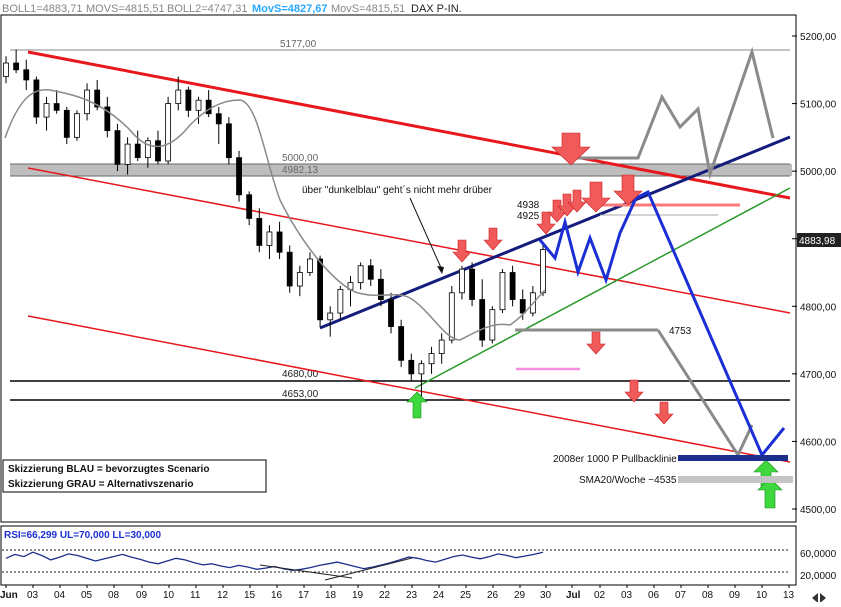 The image size is (841, 607). What do you see at coordinates (818, 442) in the screenshot?
I see `price-axis-label: 4600,00` at bounding box center [818, 442].